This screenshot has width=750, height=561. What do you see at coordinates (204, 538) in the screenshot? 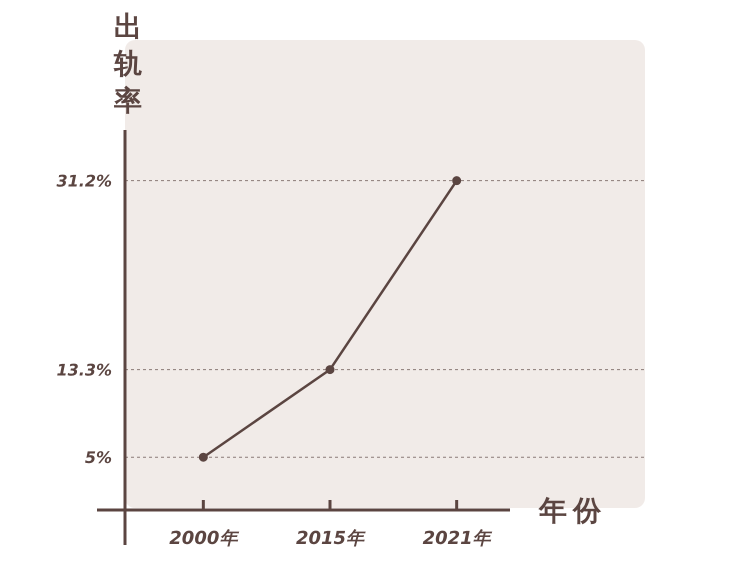
I see `x-tick-label: 2000年` at bounding box center [204, 538].